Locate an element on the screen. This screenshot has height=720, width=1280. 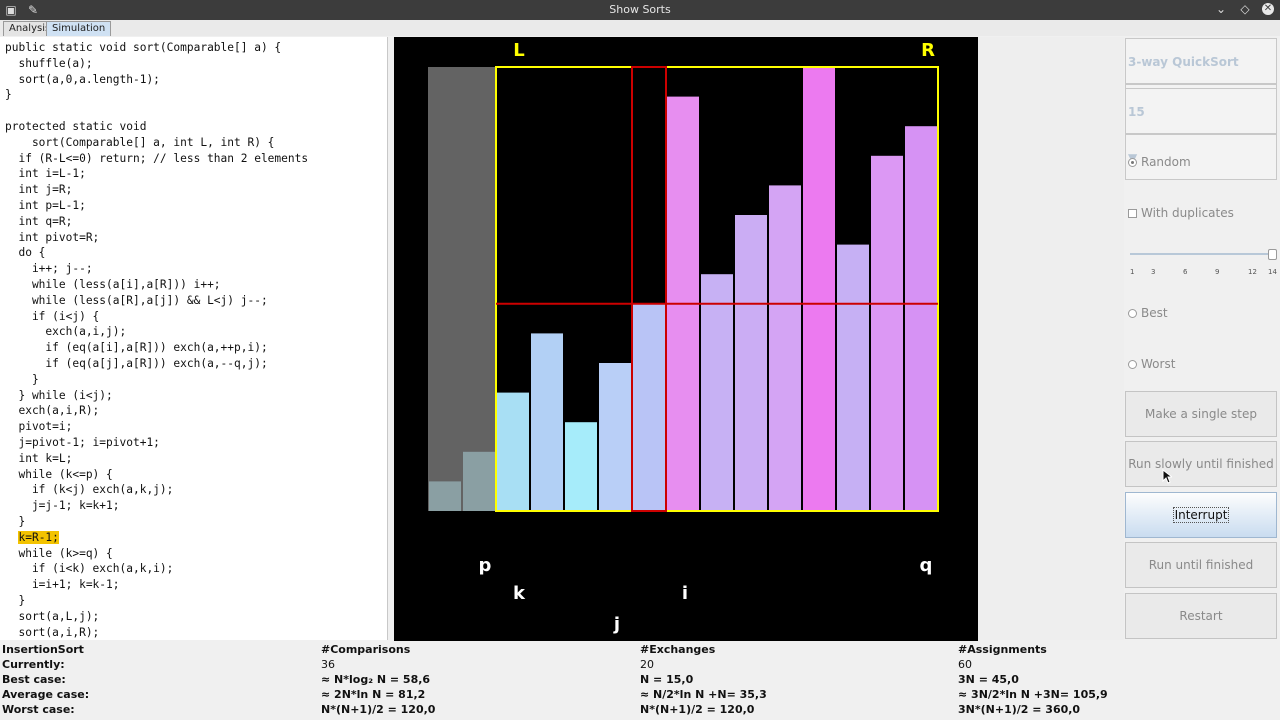
code-line: shuffle(a); is located at coordinates (49, 63).